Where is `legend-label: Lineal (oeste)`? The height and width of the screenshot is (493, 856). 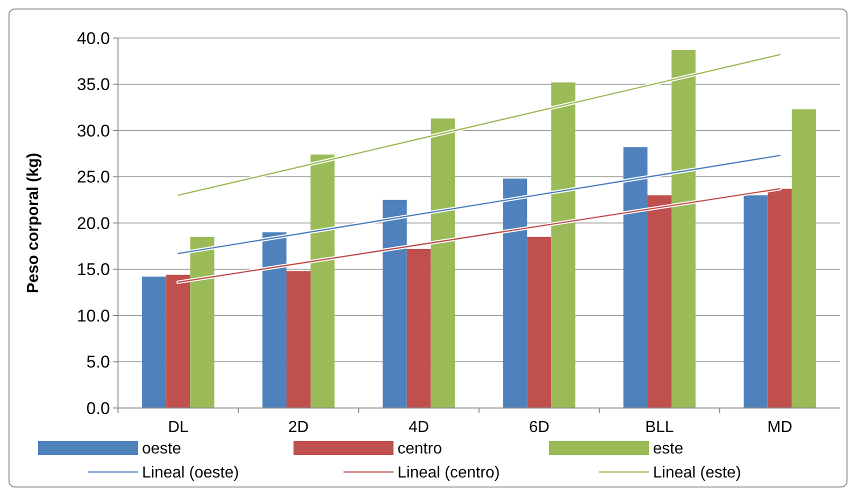
legend-label: Lineal (oeste) is located at coordinates (190, 473).